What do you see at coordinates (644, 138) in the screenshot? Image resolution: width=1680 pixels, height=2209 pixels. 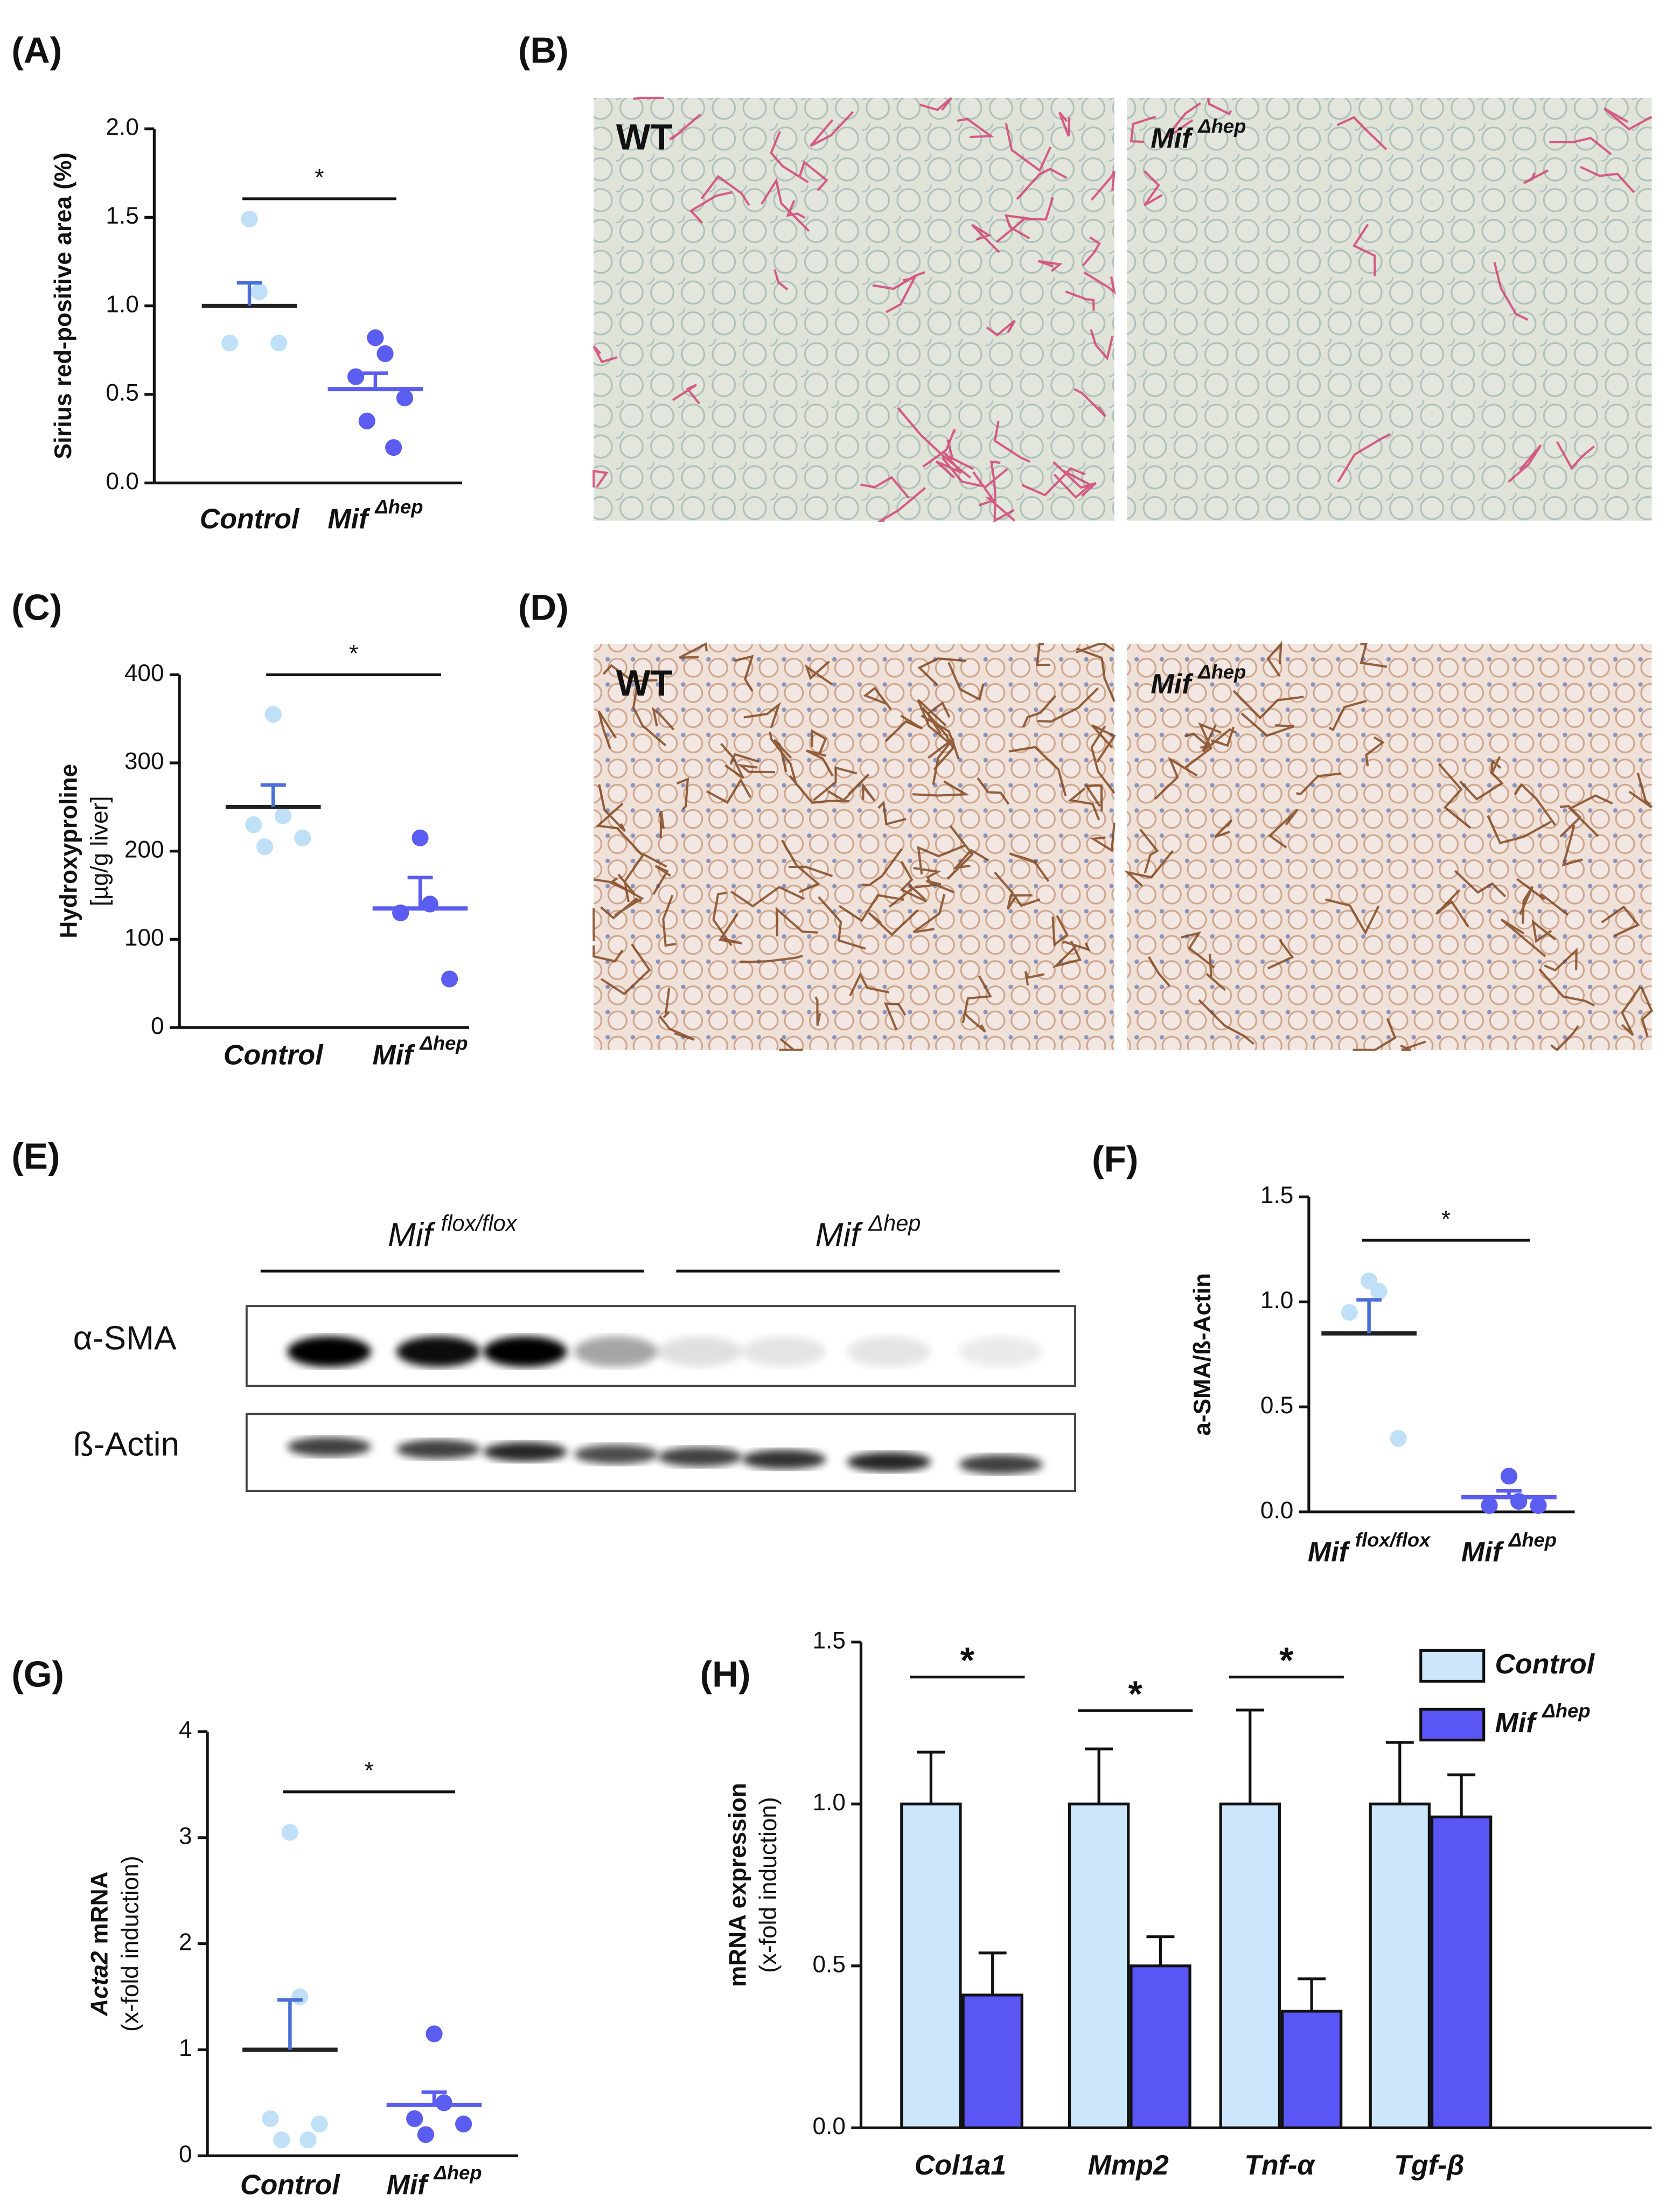 I see `image-label: WT` at bounding box center [644, 138].